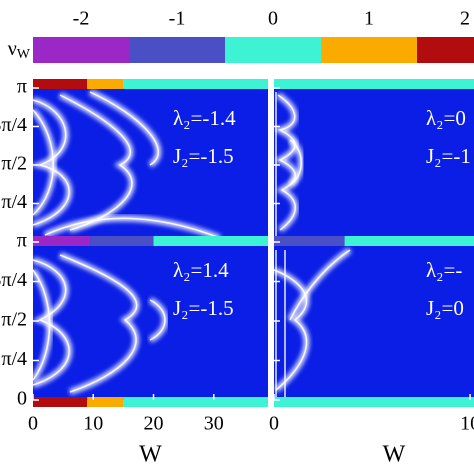 Image resolution: width=474 pixels, height=474 pixels. I want to click on panel-annotation: J₂=0, so click(445, 308).